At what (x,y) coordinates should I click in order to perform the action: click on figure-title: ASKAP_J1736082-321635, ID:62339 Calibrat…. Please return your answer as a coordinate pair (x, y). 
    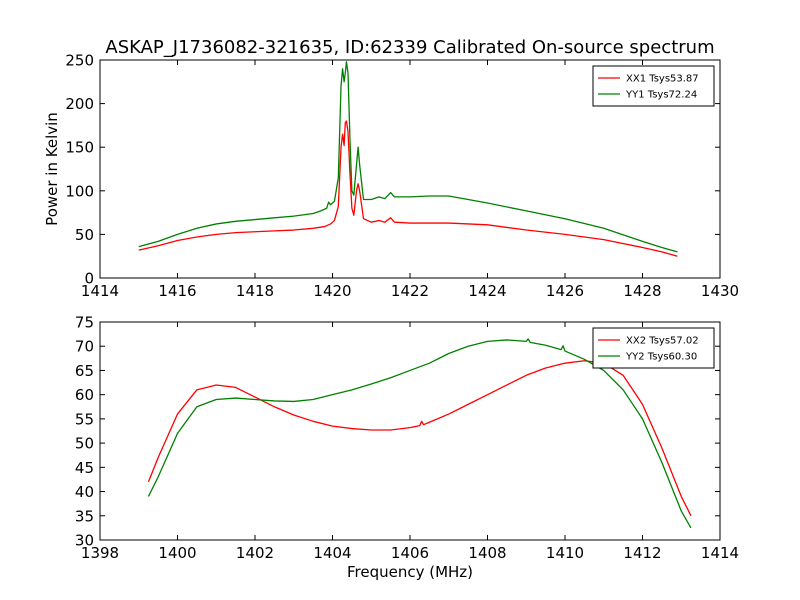
    Looking at the image, I should click on (409, 47).